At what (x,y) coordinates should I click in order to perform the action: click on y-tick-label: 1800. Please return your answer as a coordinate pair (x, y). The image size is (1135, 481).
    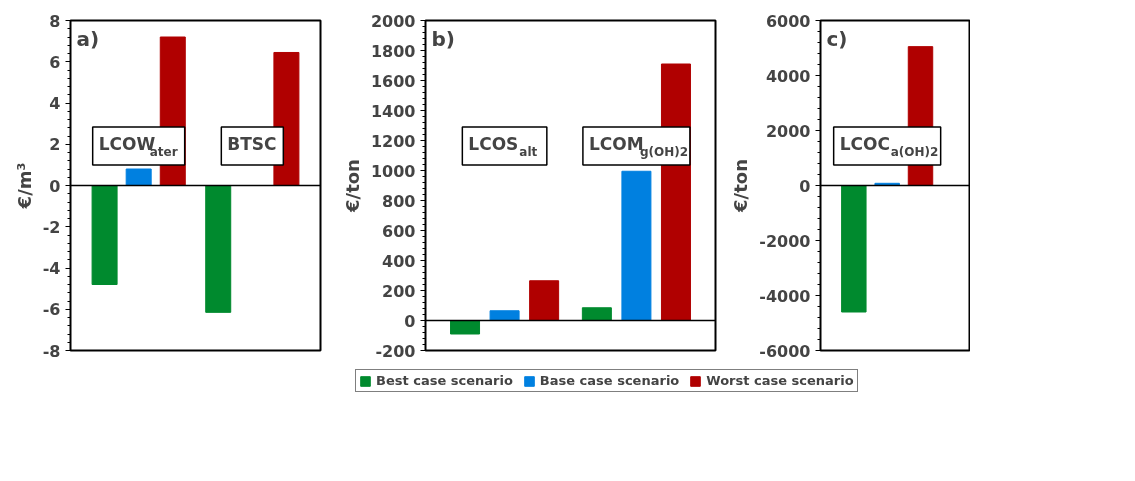
    Looking at the image, I should click on (393, 51).